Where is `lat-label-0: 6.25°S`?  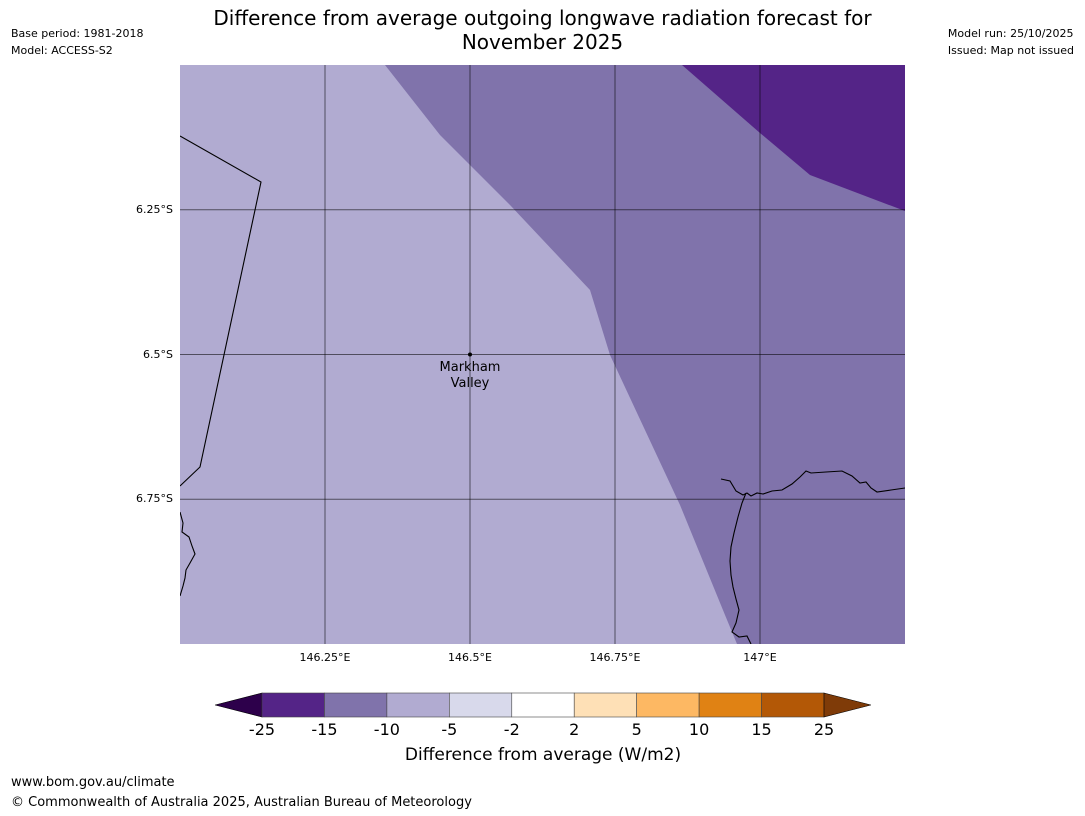
lat-label-0: 6.25°S is located at coordinates (154, 209).